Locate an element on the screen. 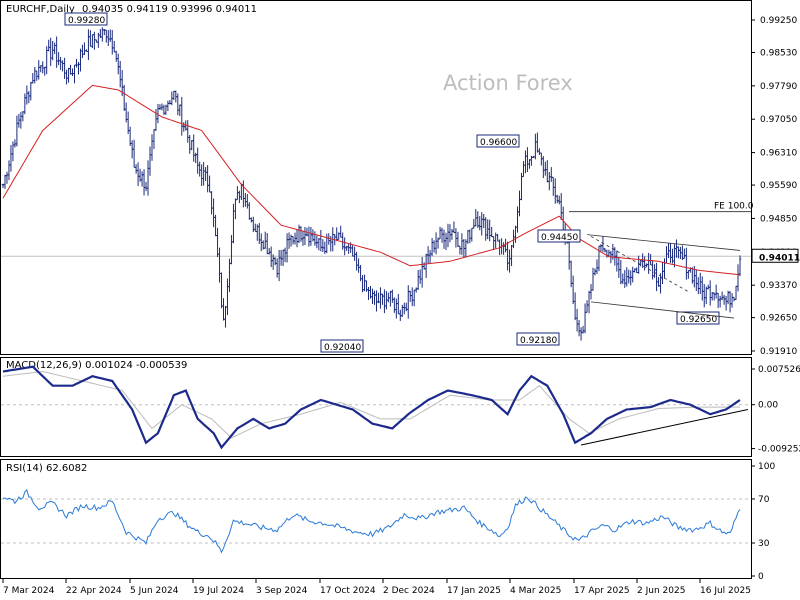  rsi-y-axis: 100 70 30 0 is located at coordinates (763, 522).